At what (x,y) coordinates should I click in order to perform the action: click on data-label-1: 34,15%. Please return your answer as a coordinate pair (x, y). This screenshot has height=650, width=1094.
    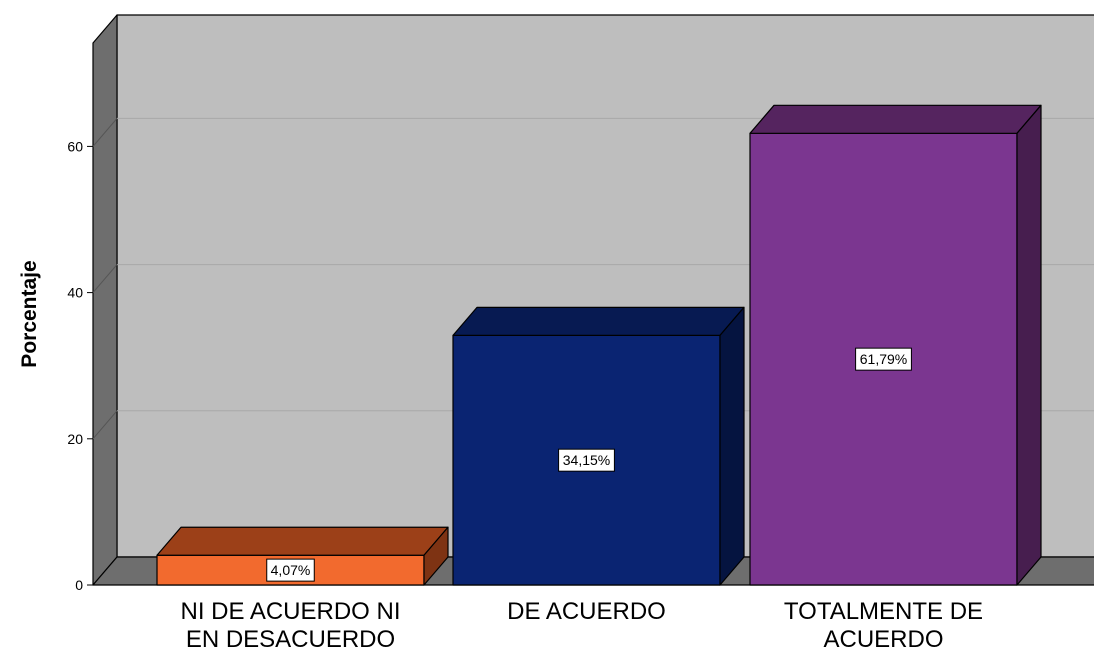
    Looking at the image, I should click on (586, 460).